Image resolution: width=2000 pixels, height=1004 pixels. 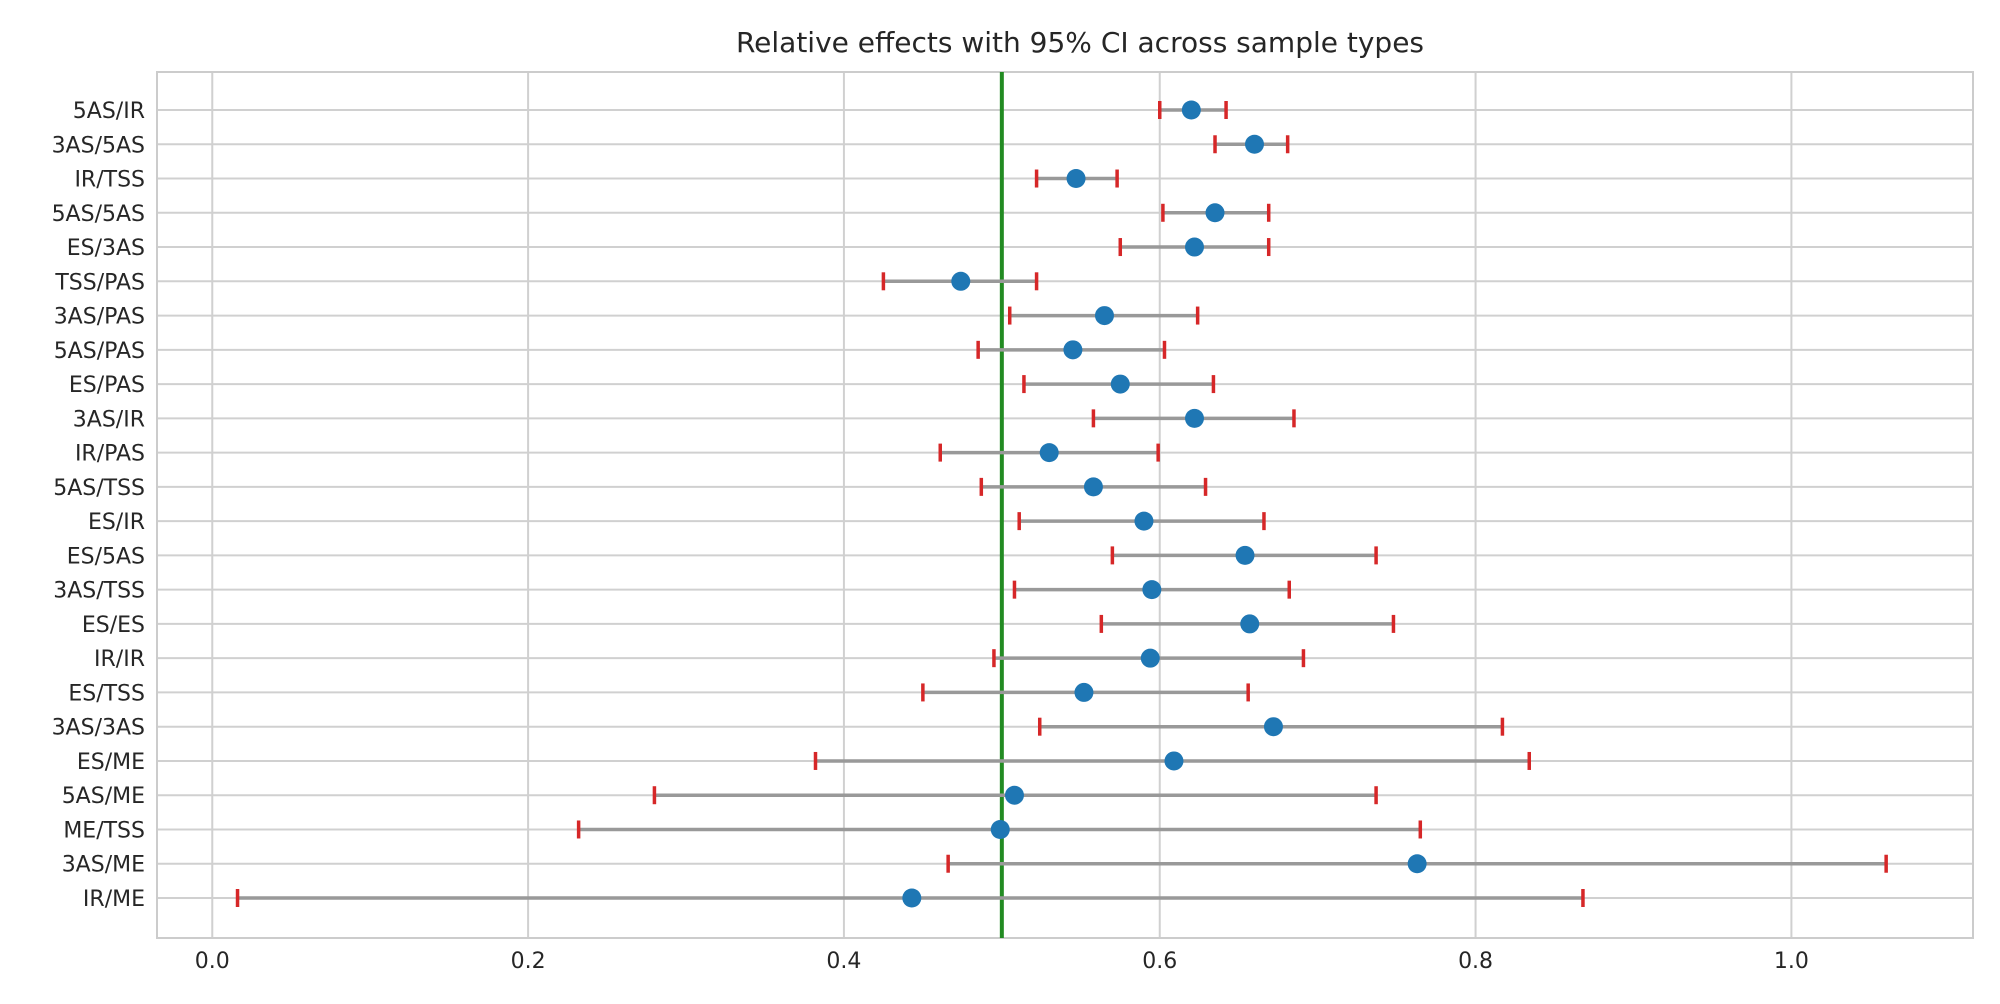 What do you see at coordinates (111, 762) in the screenshot?
I see `y-tick-label-19: ES/ME` at bounding box center [111, 762].